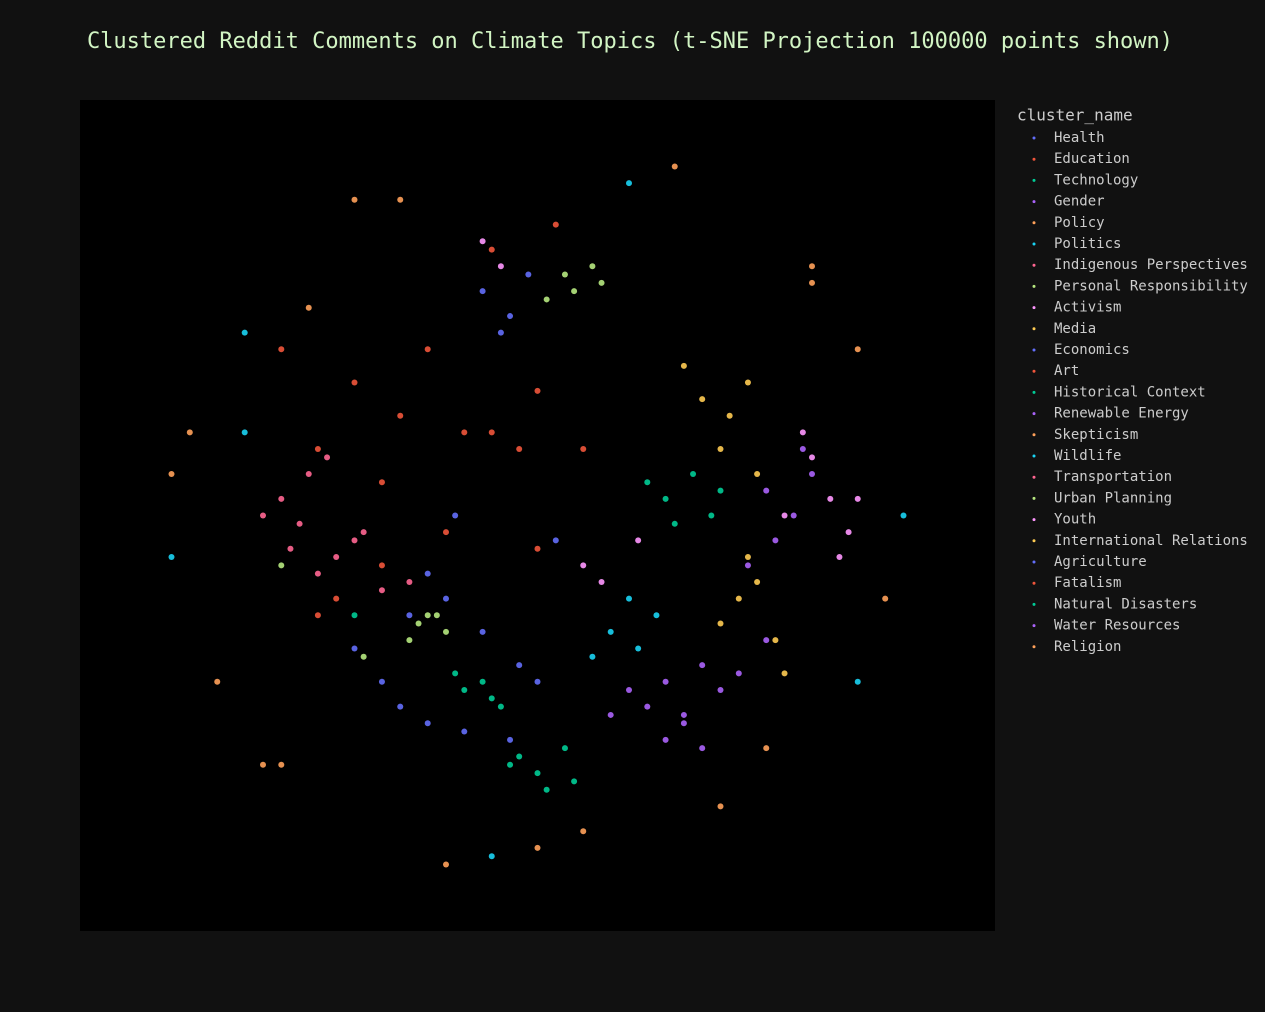  Describe the element at coordinates (1092, 350) in the screenshot. I see `legend-label: Economics` at that location.